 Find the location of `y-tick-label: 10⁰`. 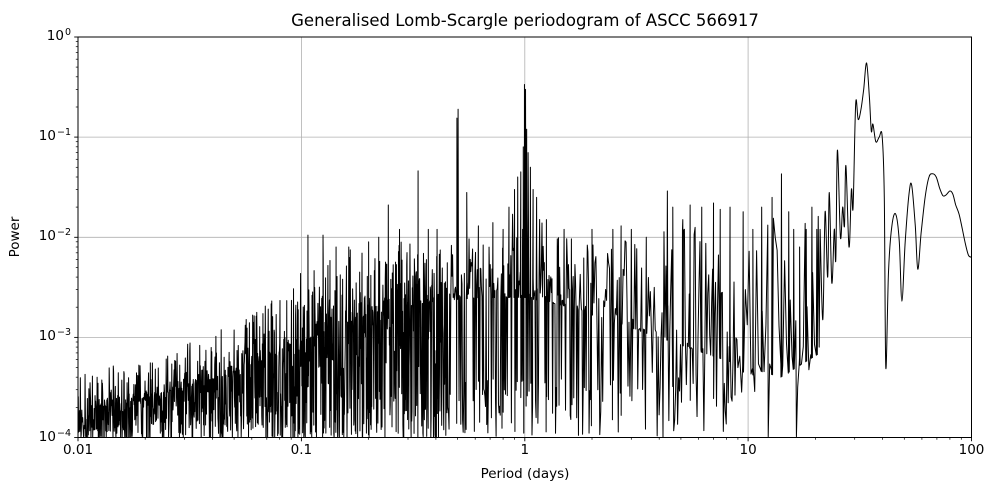

y-tick-label: 10⁰ is located at coordinates (58, 35).